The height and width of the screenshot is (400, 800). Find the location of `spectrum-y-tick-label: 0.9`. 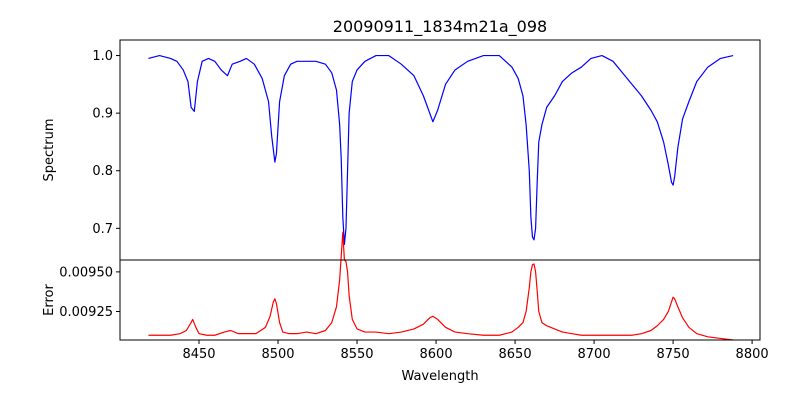

spectrum-y-tick-label: 0.9 is located at coordinates (102, 114).